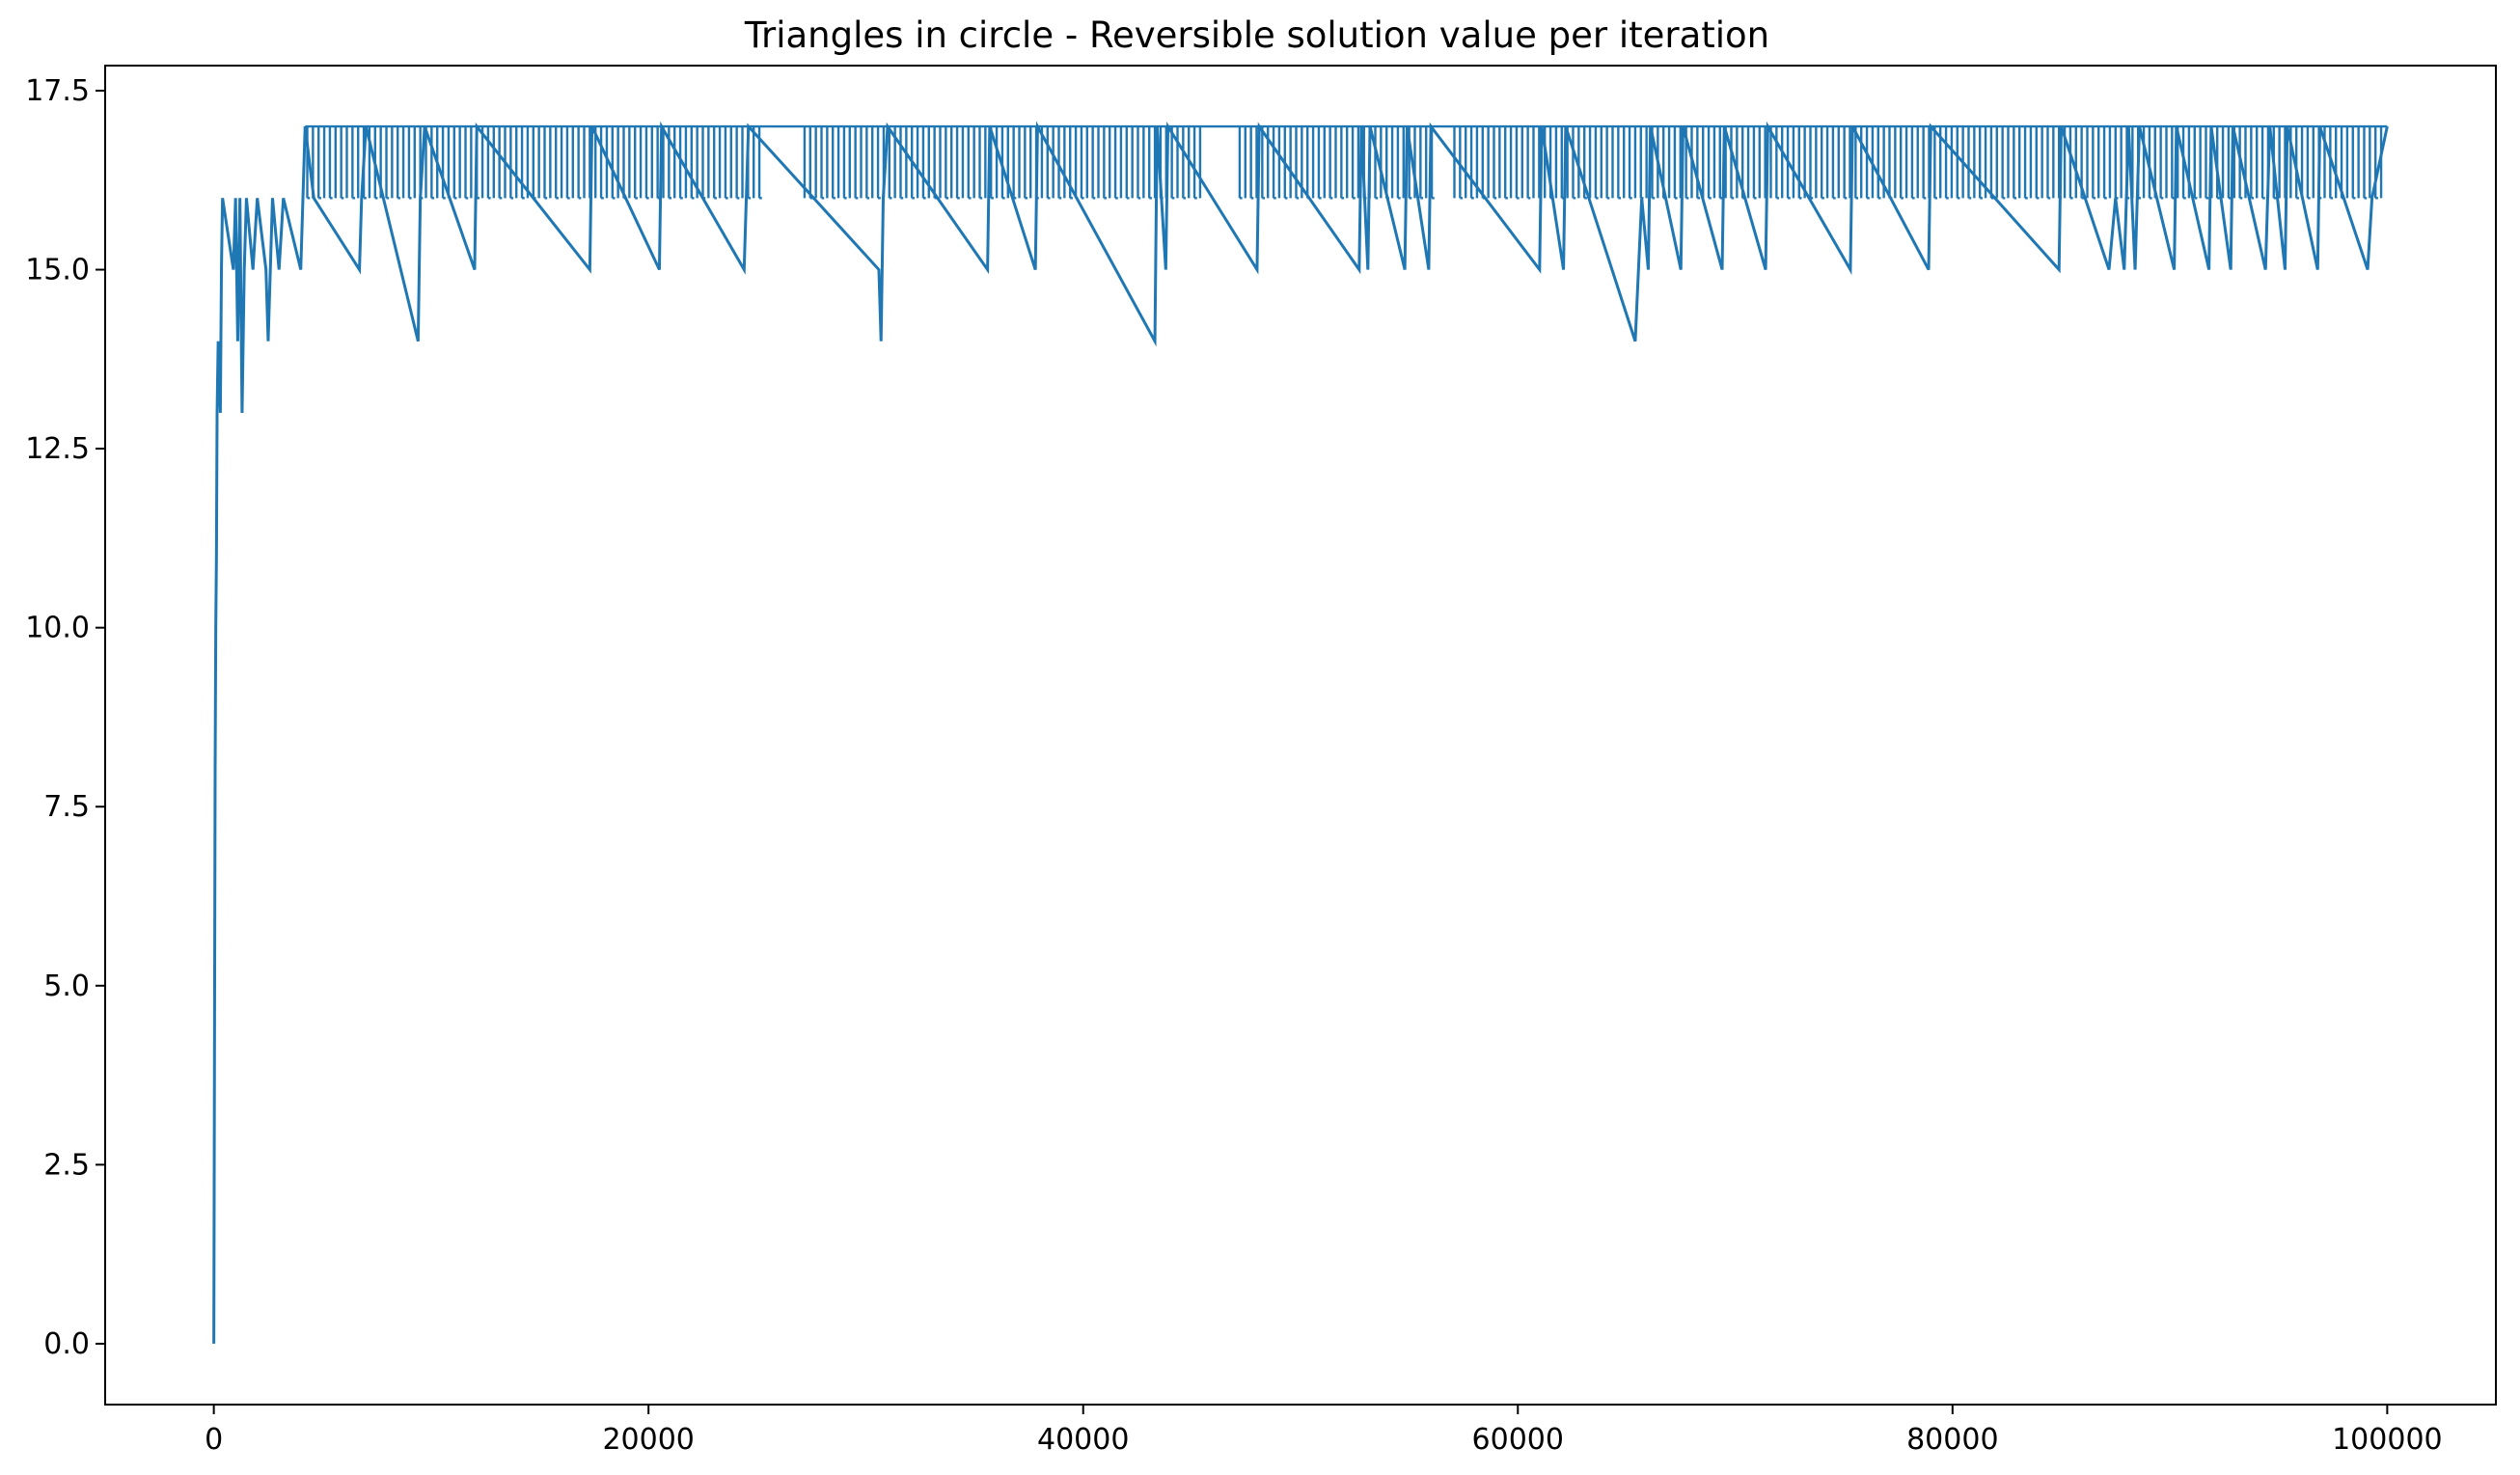  I want to click on y-tick-label: 15.0, so click(58, 271).